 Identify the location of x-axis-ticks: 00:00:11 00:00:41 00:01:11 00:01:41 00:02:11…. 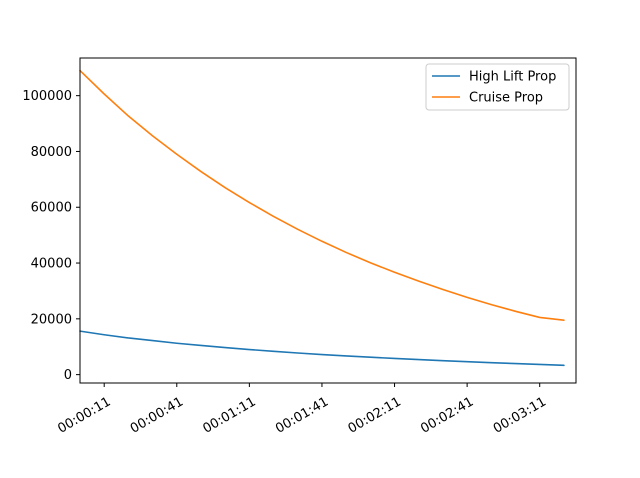
(302, 410).